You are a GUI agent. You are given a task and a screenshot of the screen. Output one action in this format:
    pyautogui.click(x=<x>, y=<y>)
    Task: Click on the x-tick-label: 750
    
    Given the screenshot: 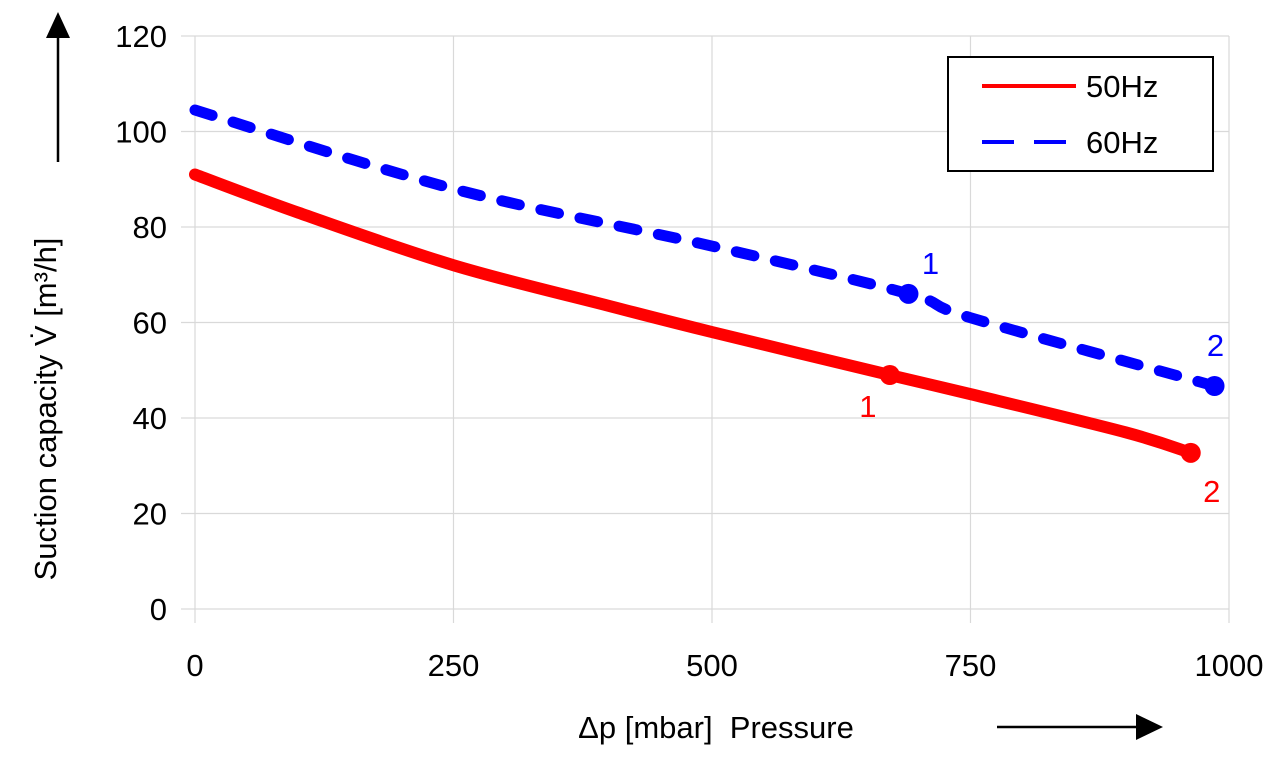 What is the action you would take?
    pyautogui.click(x=971, y=665)
    